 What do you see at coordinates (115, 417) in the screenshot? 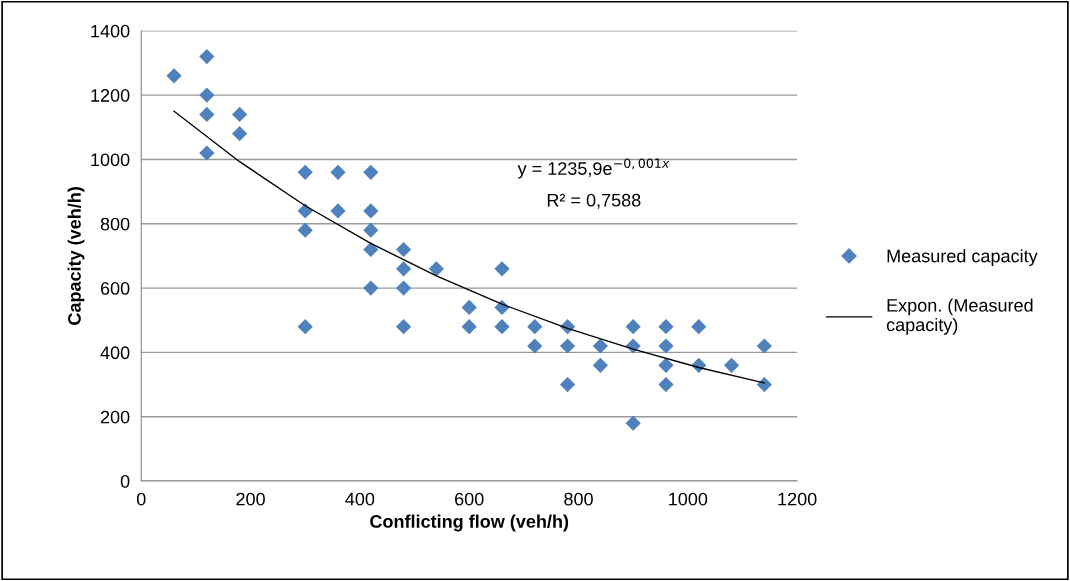
I see `y-tick-label: 200` at bounding box center [115, 417].